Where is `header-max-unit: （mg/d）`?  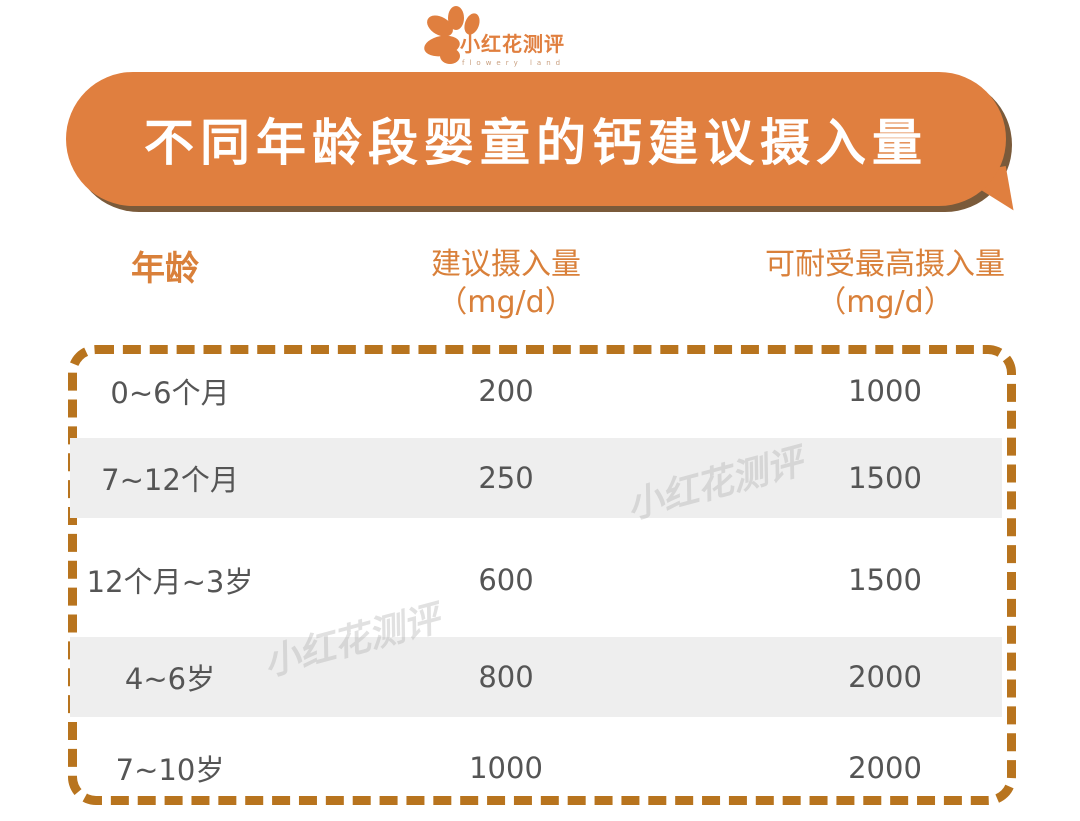 header-max-unit: （mg/d） is located at coordinates (885, 302).